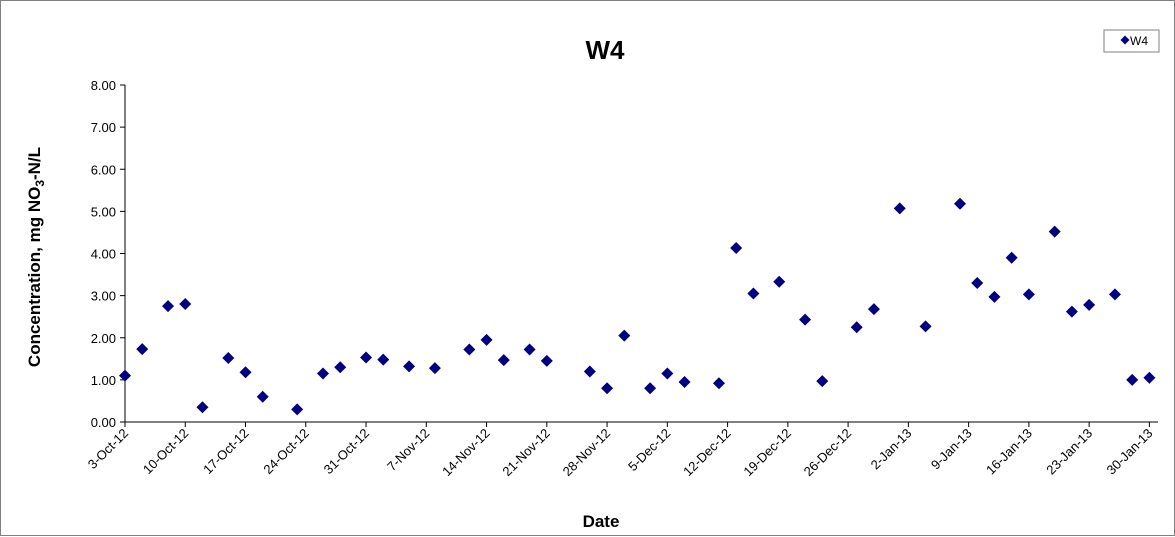  I want to click on legend-marker, so click(1125, 40).